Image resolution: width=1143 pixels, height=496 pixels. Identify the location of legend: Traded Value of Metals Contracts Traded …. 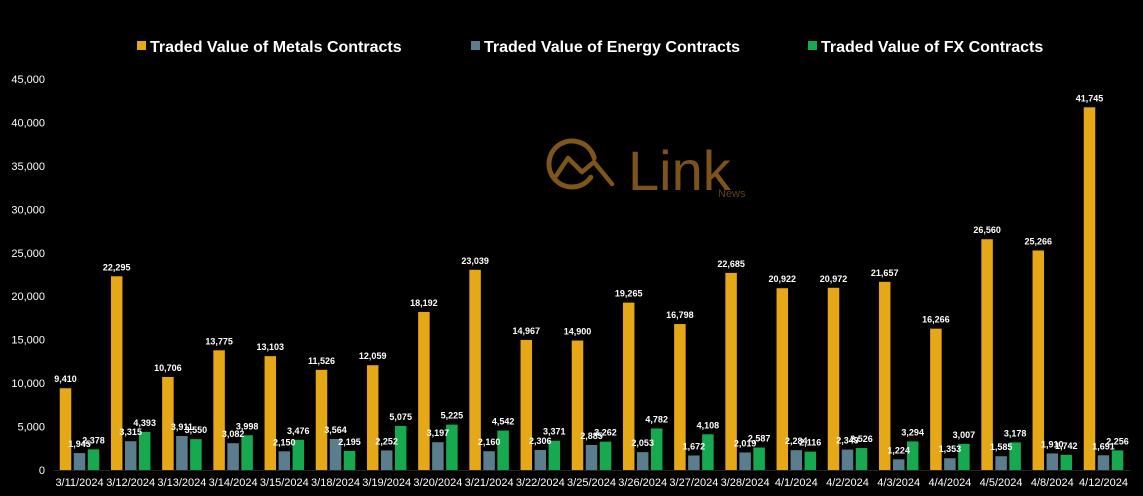
(590, 47).